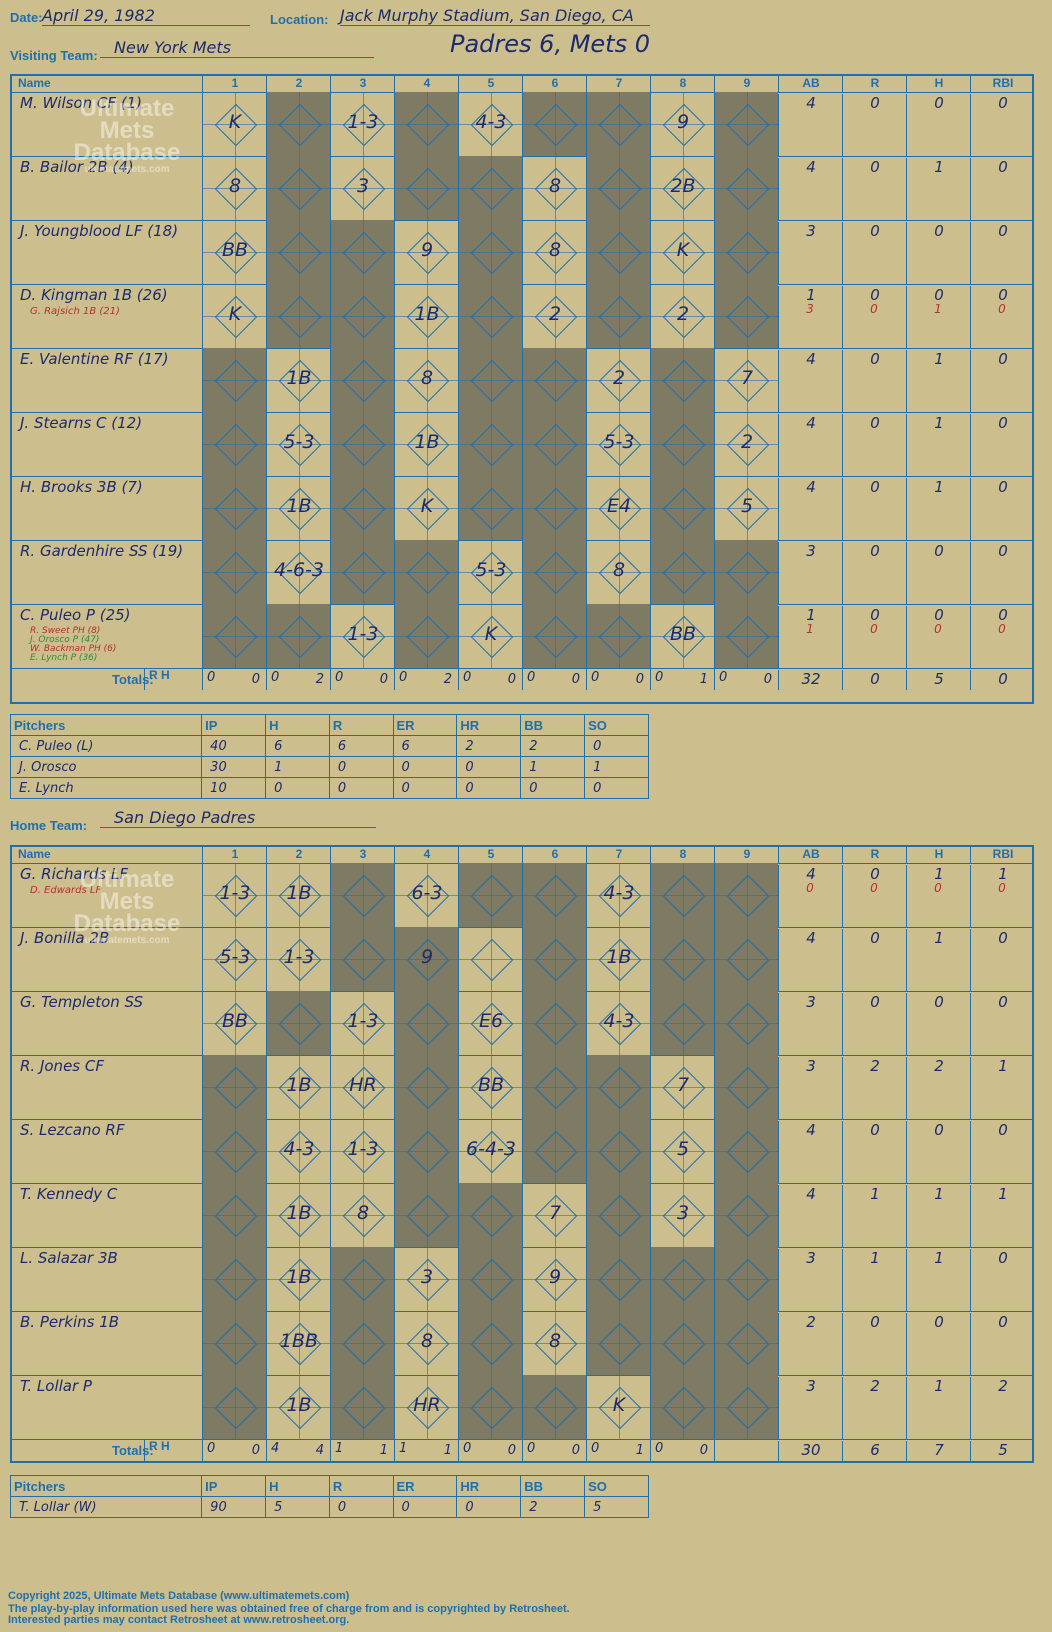 This screenshot has width=1052, height=1632. I want to click on inning-cell: 5, so click(746, 508).